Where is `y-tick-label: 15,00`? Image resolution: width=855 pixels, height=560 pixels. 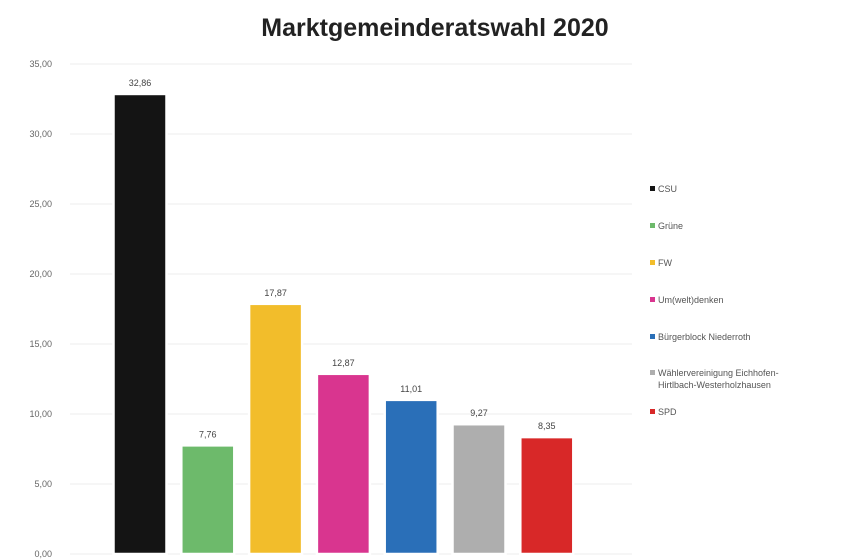
y-tick-label: 15,00 is located at coordinates (40, 344).